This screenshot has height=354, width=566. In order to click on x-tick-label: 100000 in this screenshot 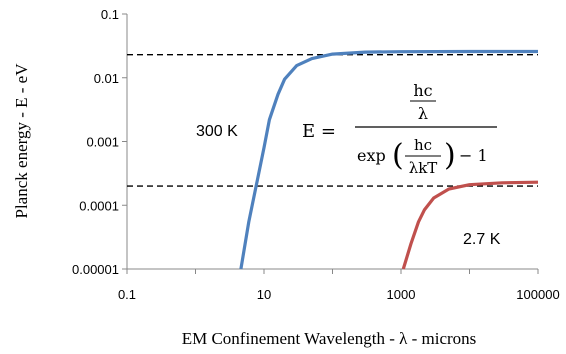, I will do `click(537, 294)`.